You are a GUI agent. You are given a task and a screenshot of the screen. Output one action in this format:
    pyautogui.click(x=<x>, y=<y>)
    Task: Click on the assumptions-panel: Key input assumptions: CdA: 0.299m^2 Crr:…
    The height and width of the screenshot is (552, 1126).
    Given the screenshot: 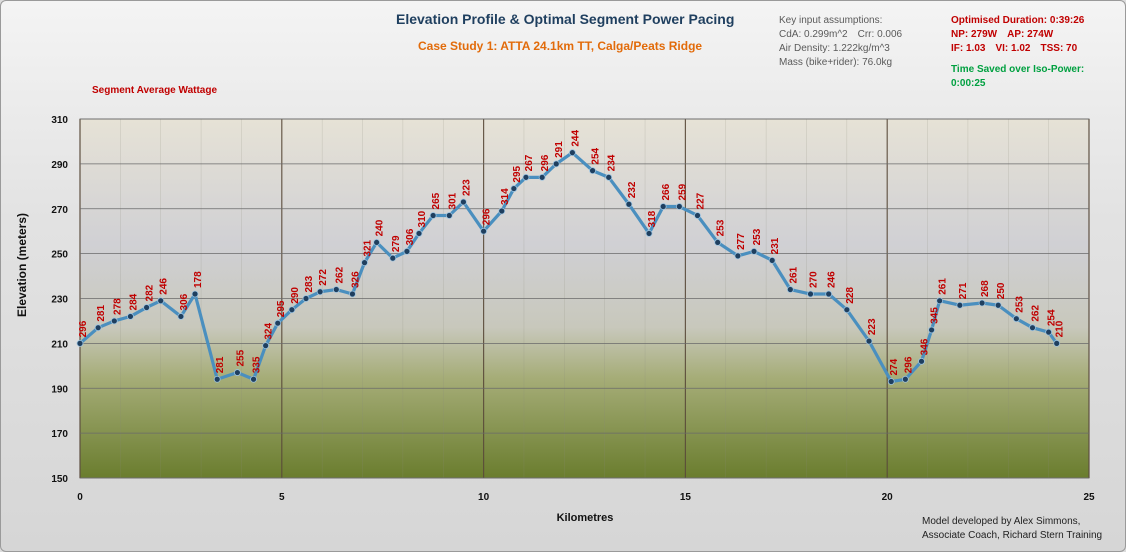 What is the action you would take?
    pyautogui.click(x=840, y=42)
    